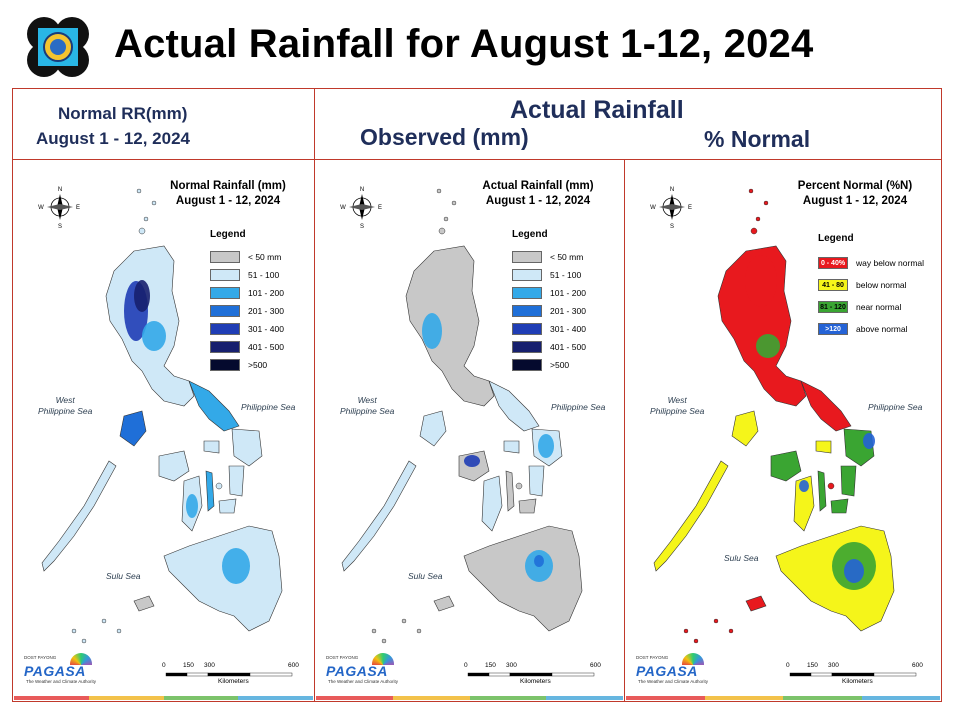 This screenshot has height=720, width=960. I want to click on legend-item: 41 - 80 below normal, so click(873, 285).